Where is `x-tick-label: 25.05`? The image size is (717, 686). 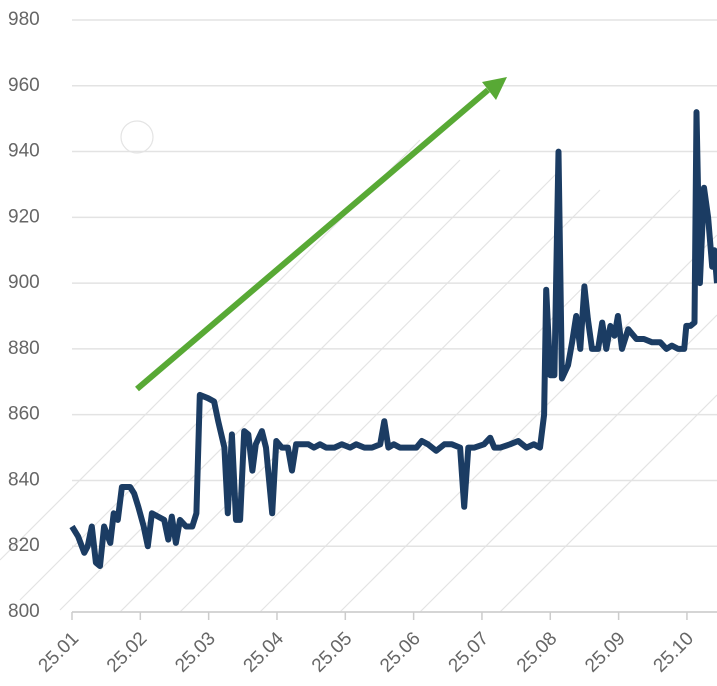
x-tick-label: 25.05 is located at coordinates (332, 652).